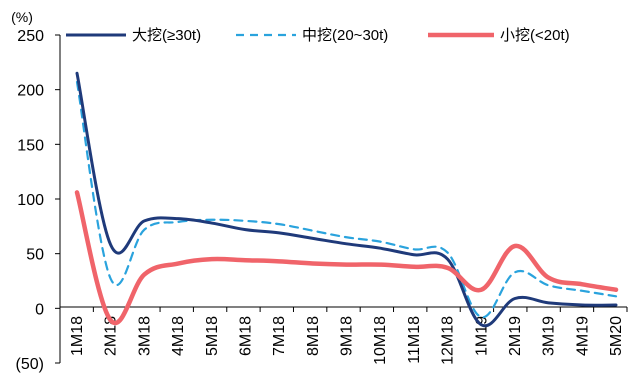  What do you see at coordinates (22, 17) in the screenshot?
I see `y-axis-unit-label: (%)` at bounding box center [22, 17].